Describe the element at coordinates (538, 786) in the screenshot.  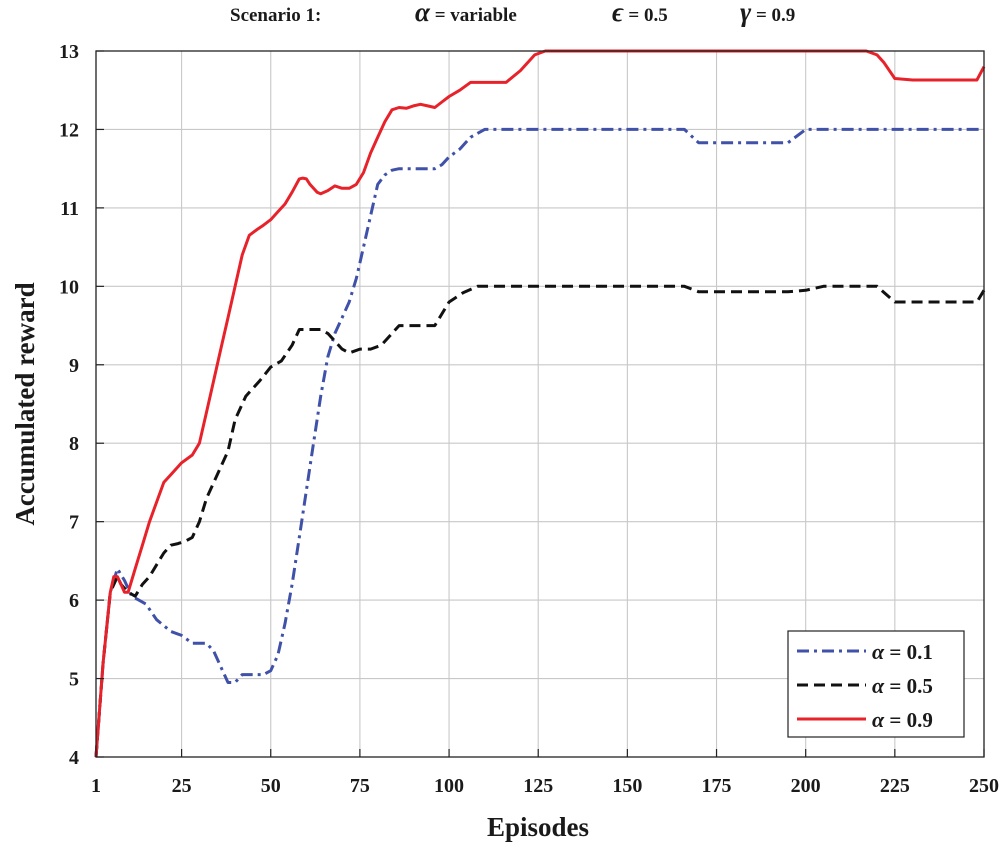
I see `x-tick-label-5: 125` at that location.